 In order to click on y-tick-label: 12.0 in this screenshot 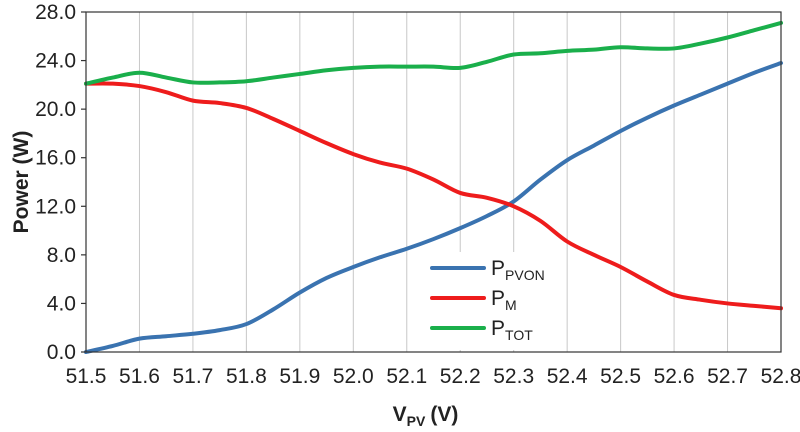, I will do `click(55, 206)`.